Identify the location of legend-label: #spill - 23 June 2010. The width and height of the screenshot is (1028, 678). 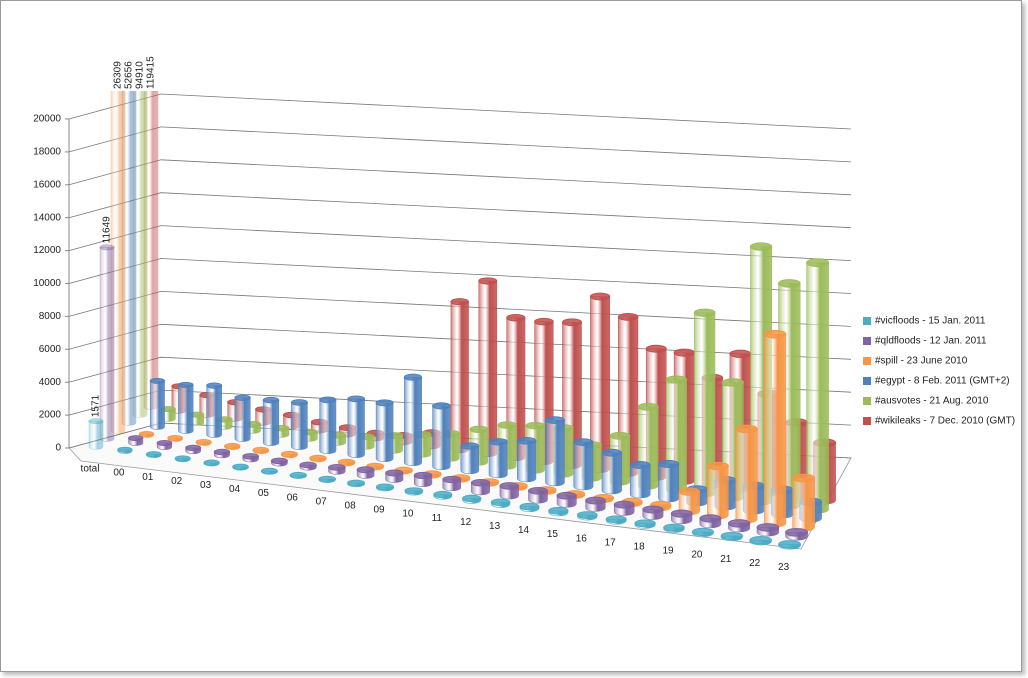
(921, 361).